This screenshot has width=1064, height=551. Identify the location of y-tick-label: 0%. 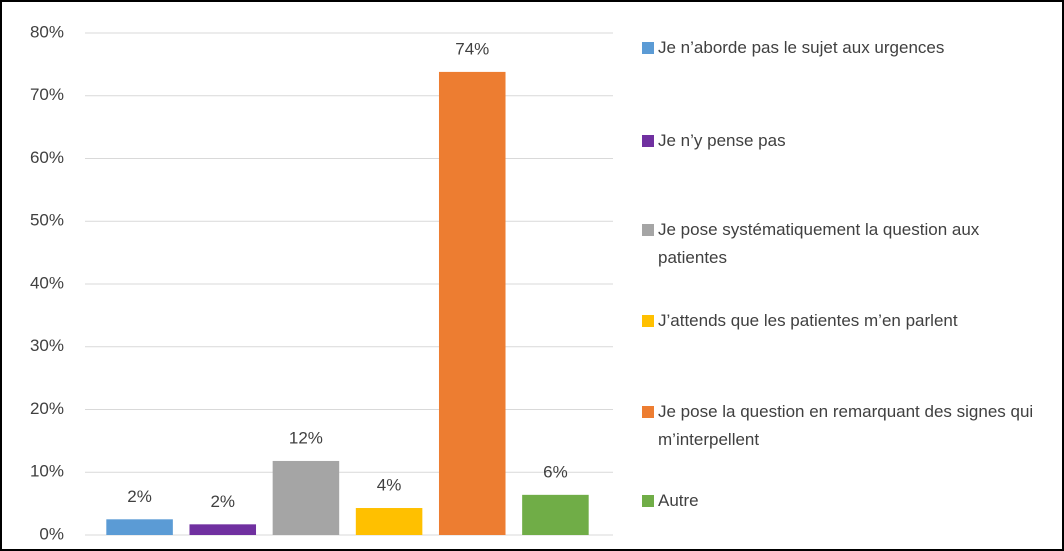
(51, 533).